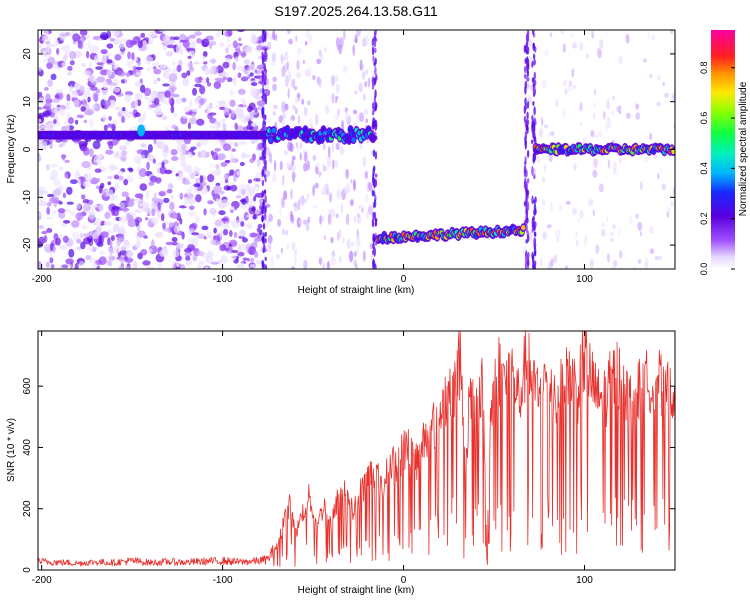 The image size is (750, 600). I want to click on spectrogram-x-label: Height of straight line (km), so click(356, 290).